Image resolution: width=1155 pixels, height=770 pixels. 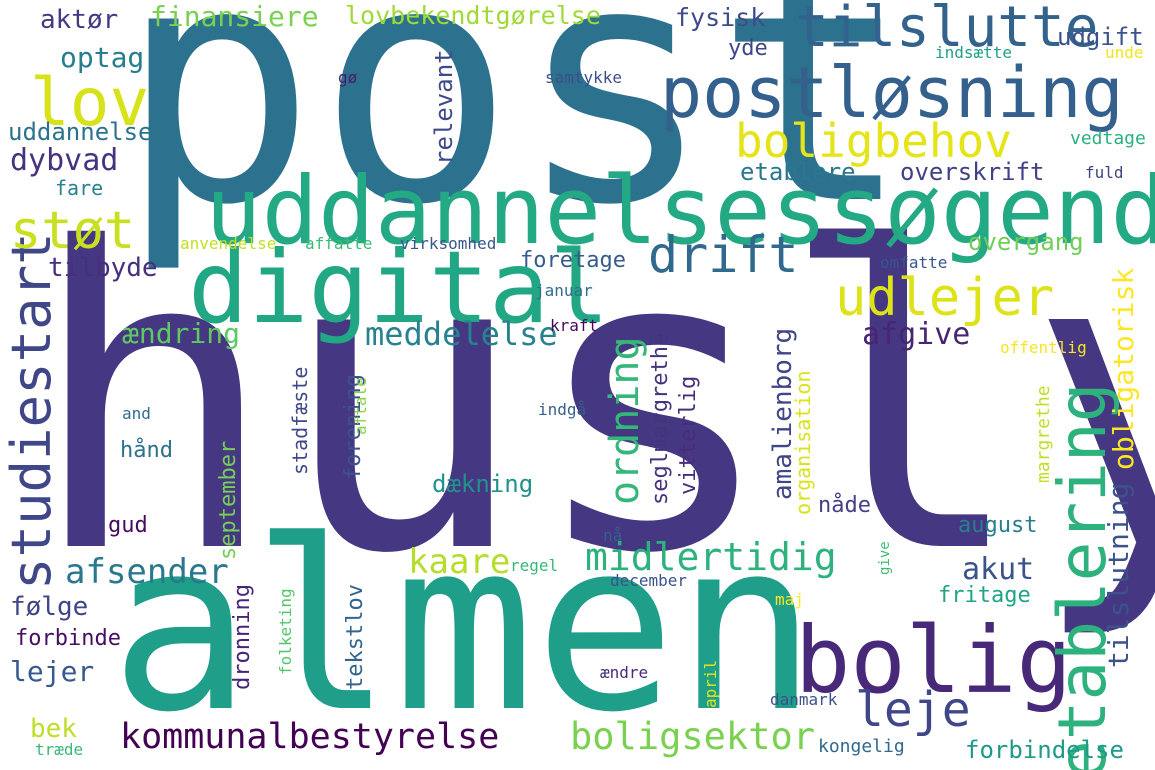 I want to click on word: give, so click(x=885, y=558).